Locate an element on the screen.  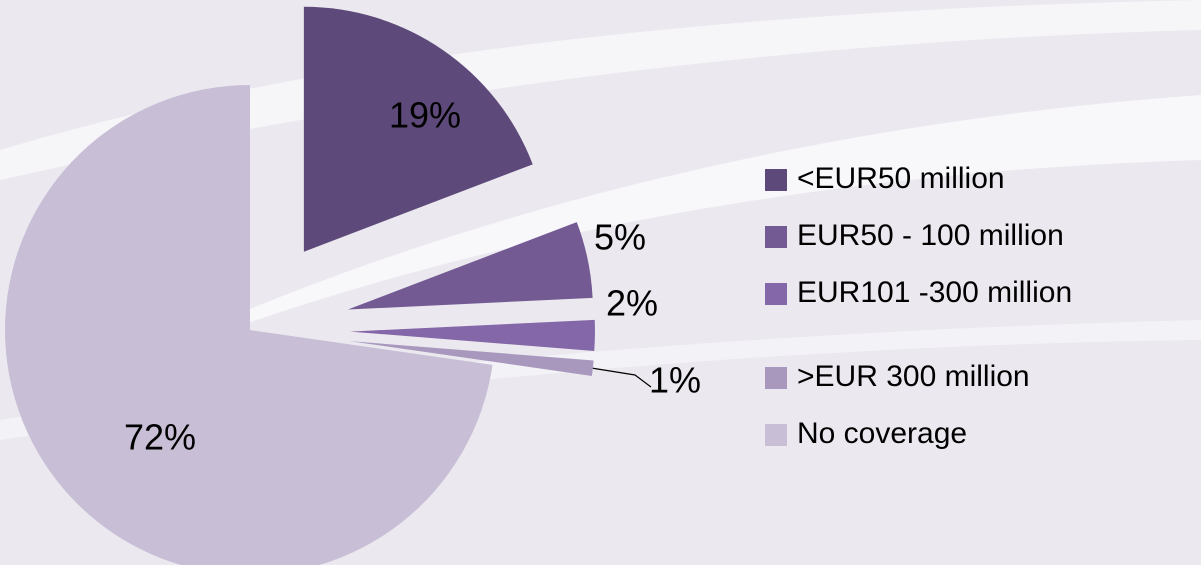
data-label: 72% is located at coordinates (160, 437).